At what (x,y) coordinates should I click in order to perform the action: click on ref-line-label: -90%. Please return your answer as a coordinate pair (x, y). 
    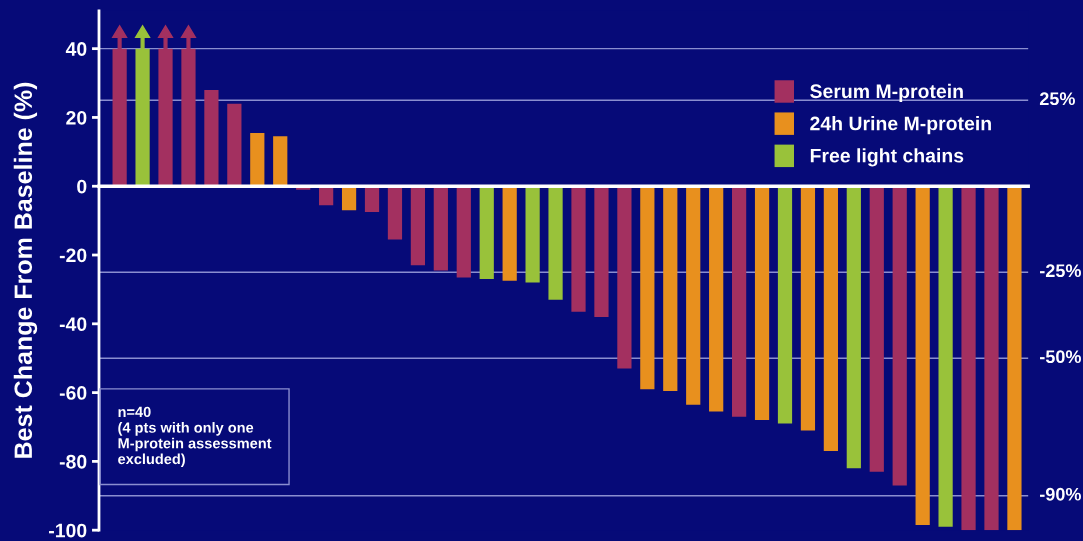
    Looking at the image, I should click on (1060, 494).